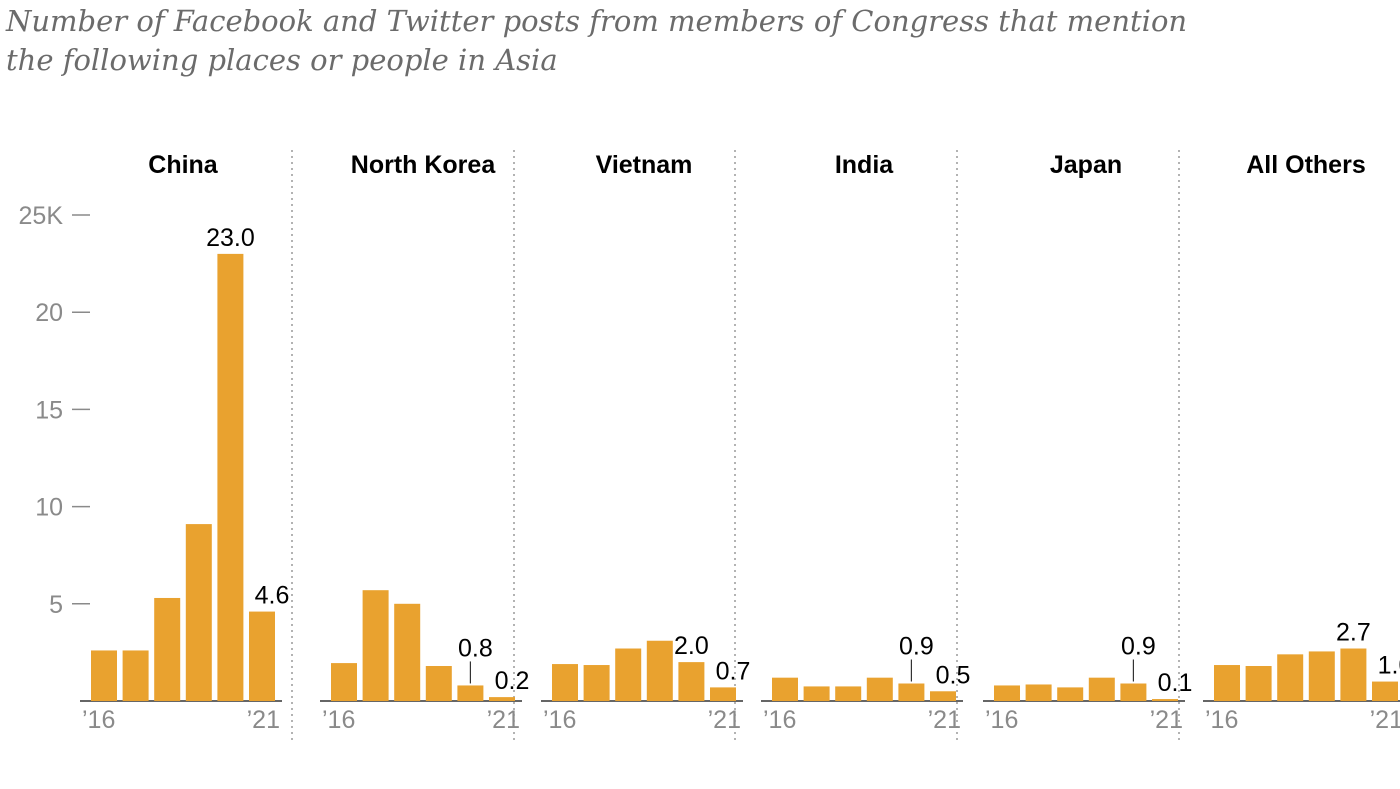 Image resolution: width=1400 pixels, height=789 pixels. What do you see at coordinates (167, 649) in the screenshot?
I see `bar-china-2018` at bounding box center [167, 649].